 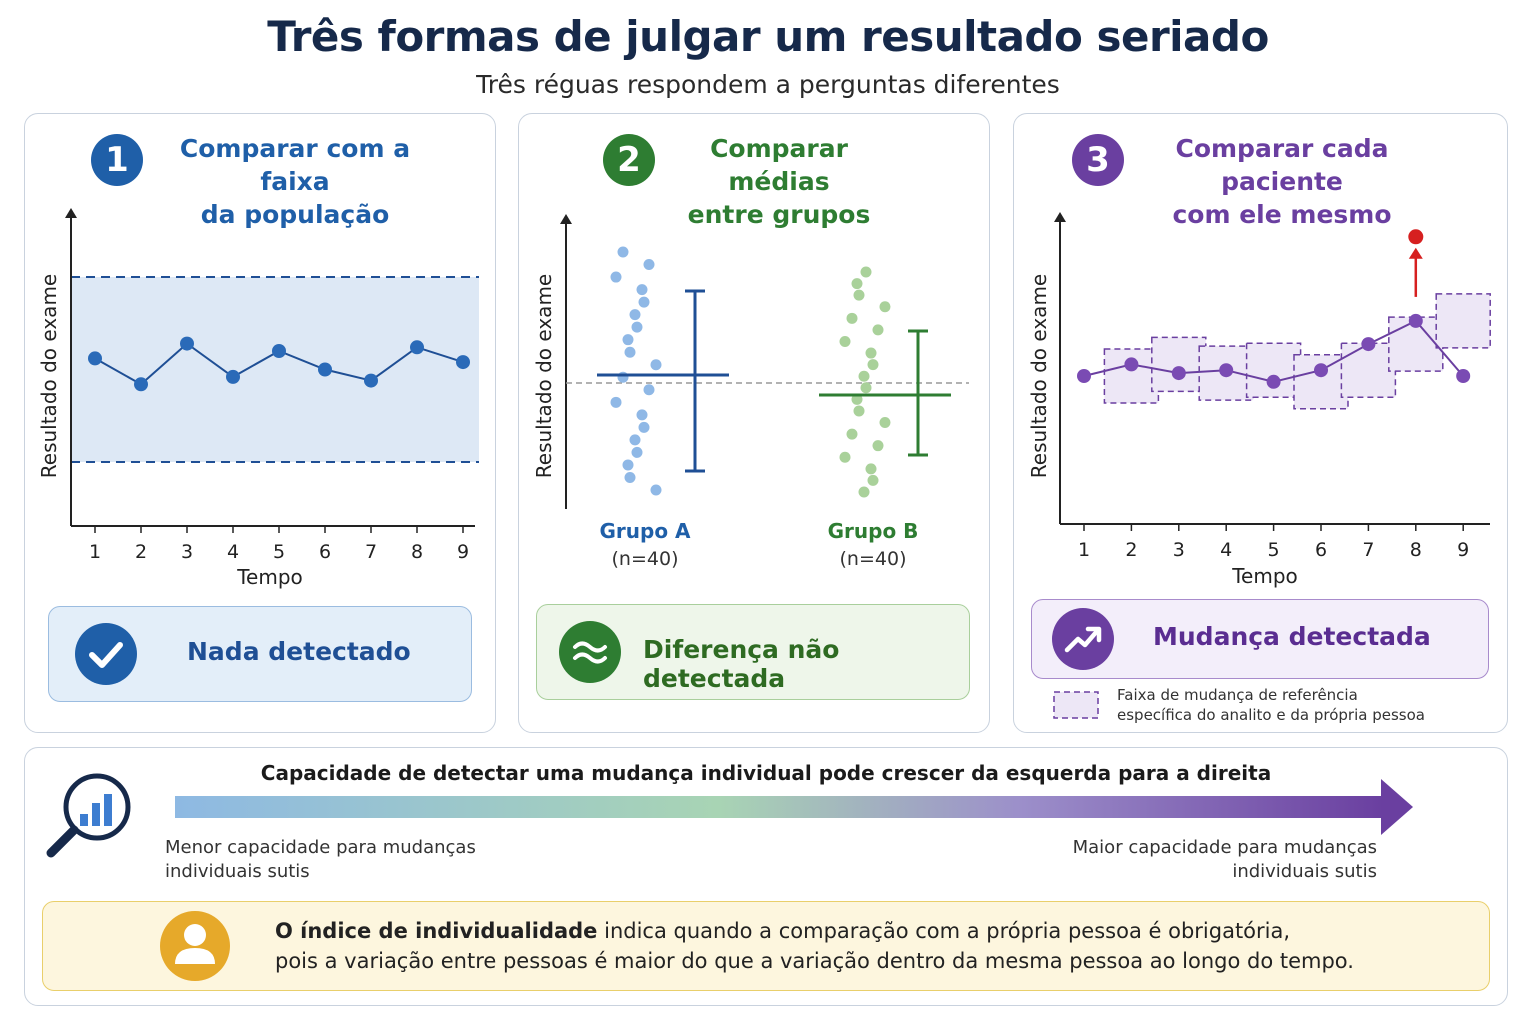 What do you see at coordinates (463, 552) in the screenshot?
I see `x-tick-label: 9` at bounding box center [463, 552].